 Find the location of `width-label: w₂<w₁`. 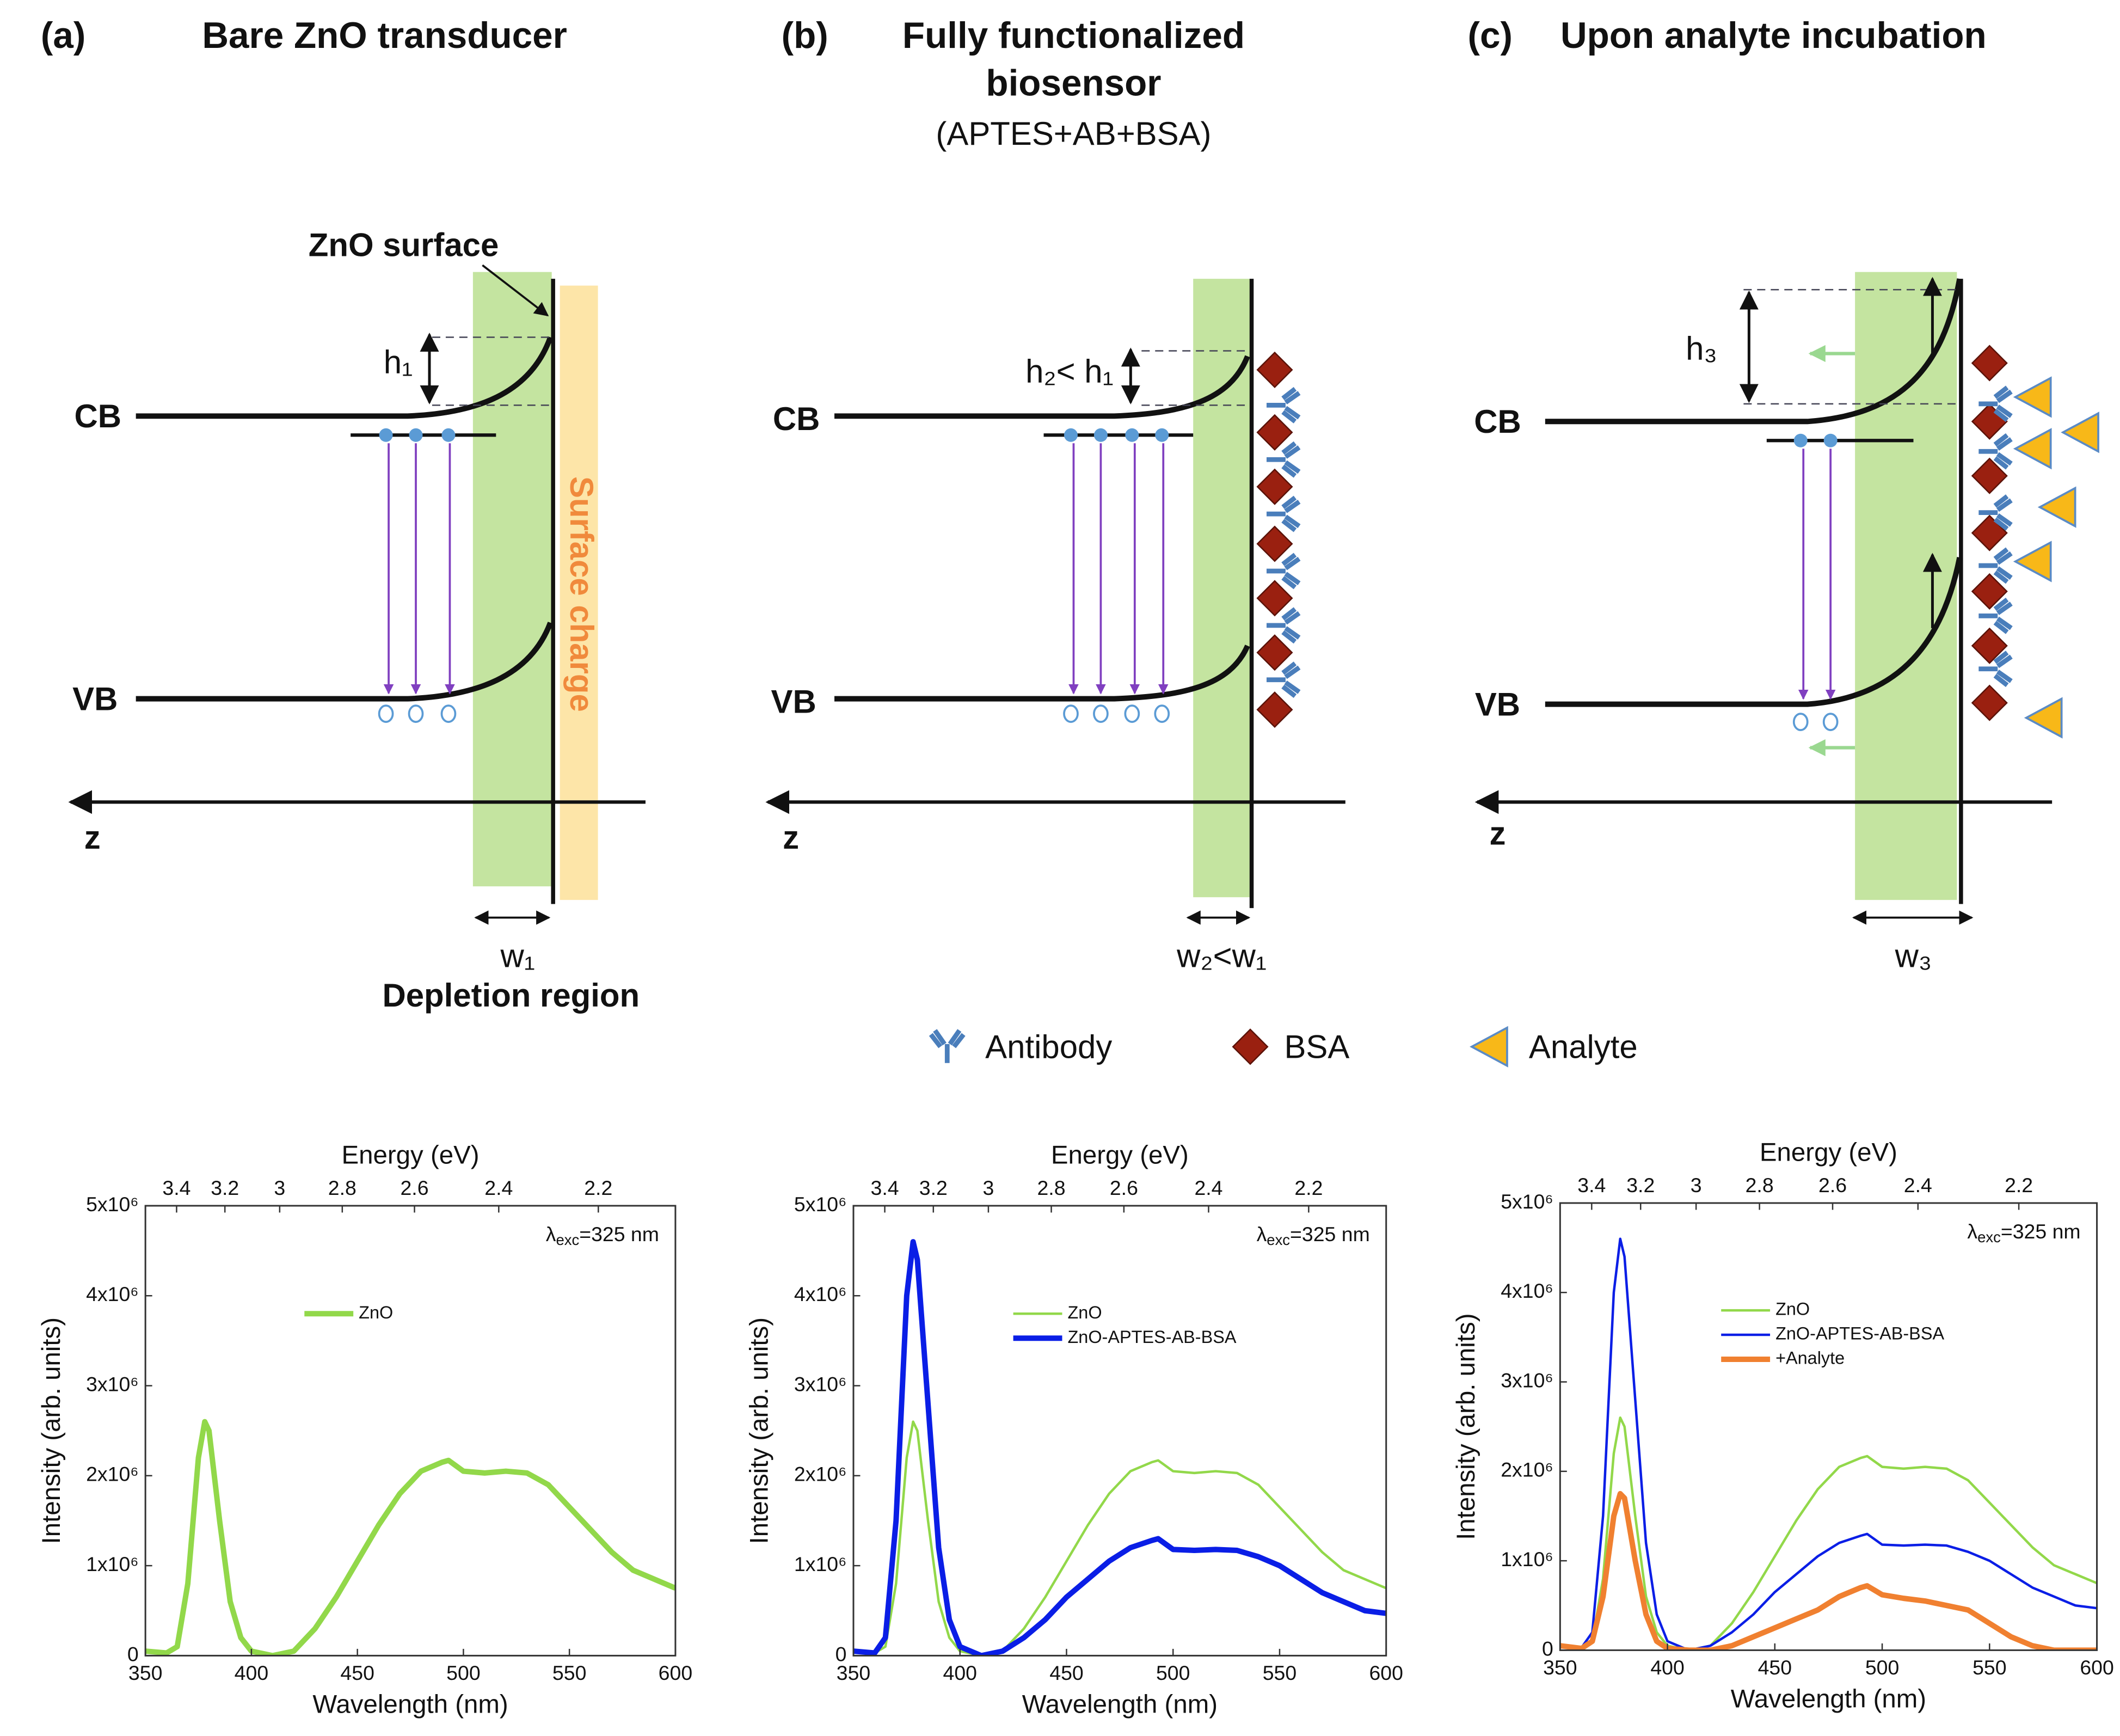

width-label: w₂<w₁ is located at coordinates (1221, 955).